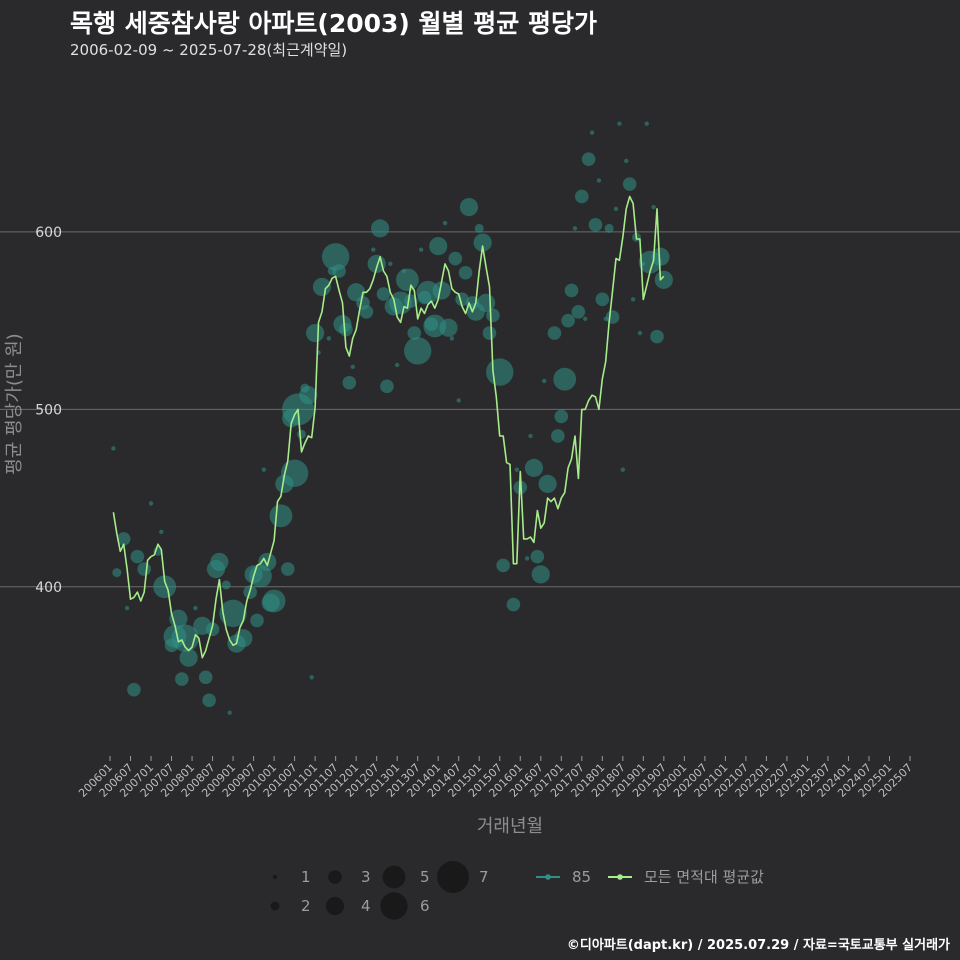 This screenshot has width=960, height=960. Describe the element at coordinates (425, 906) in the screenshot. I see `size-legend-label: 6` at that location.